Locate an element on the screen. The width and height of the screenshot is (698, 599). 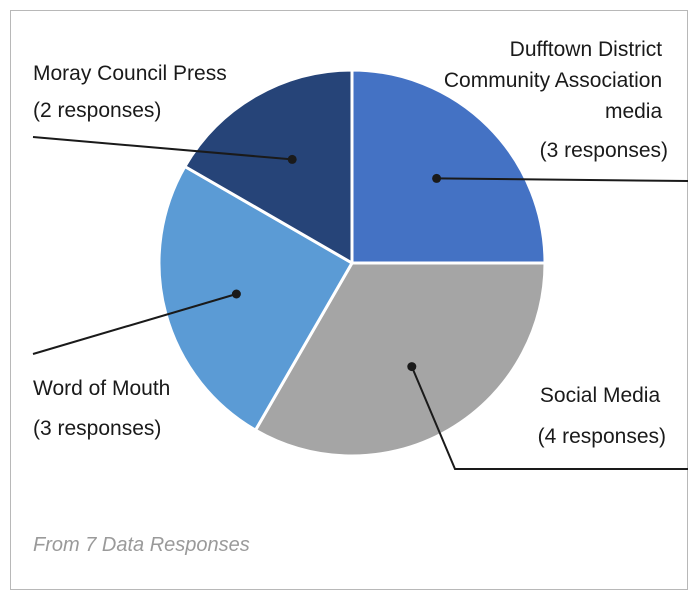
leader-dot-word-of-mouth is located at coordinates (236, 294).